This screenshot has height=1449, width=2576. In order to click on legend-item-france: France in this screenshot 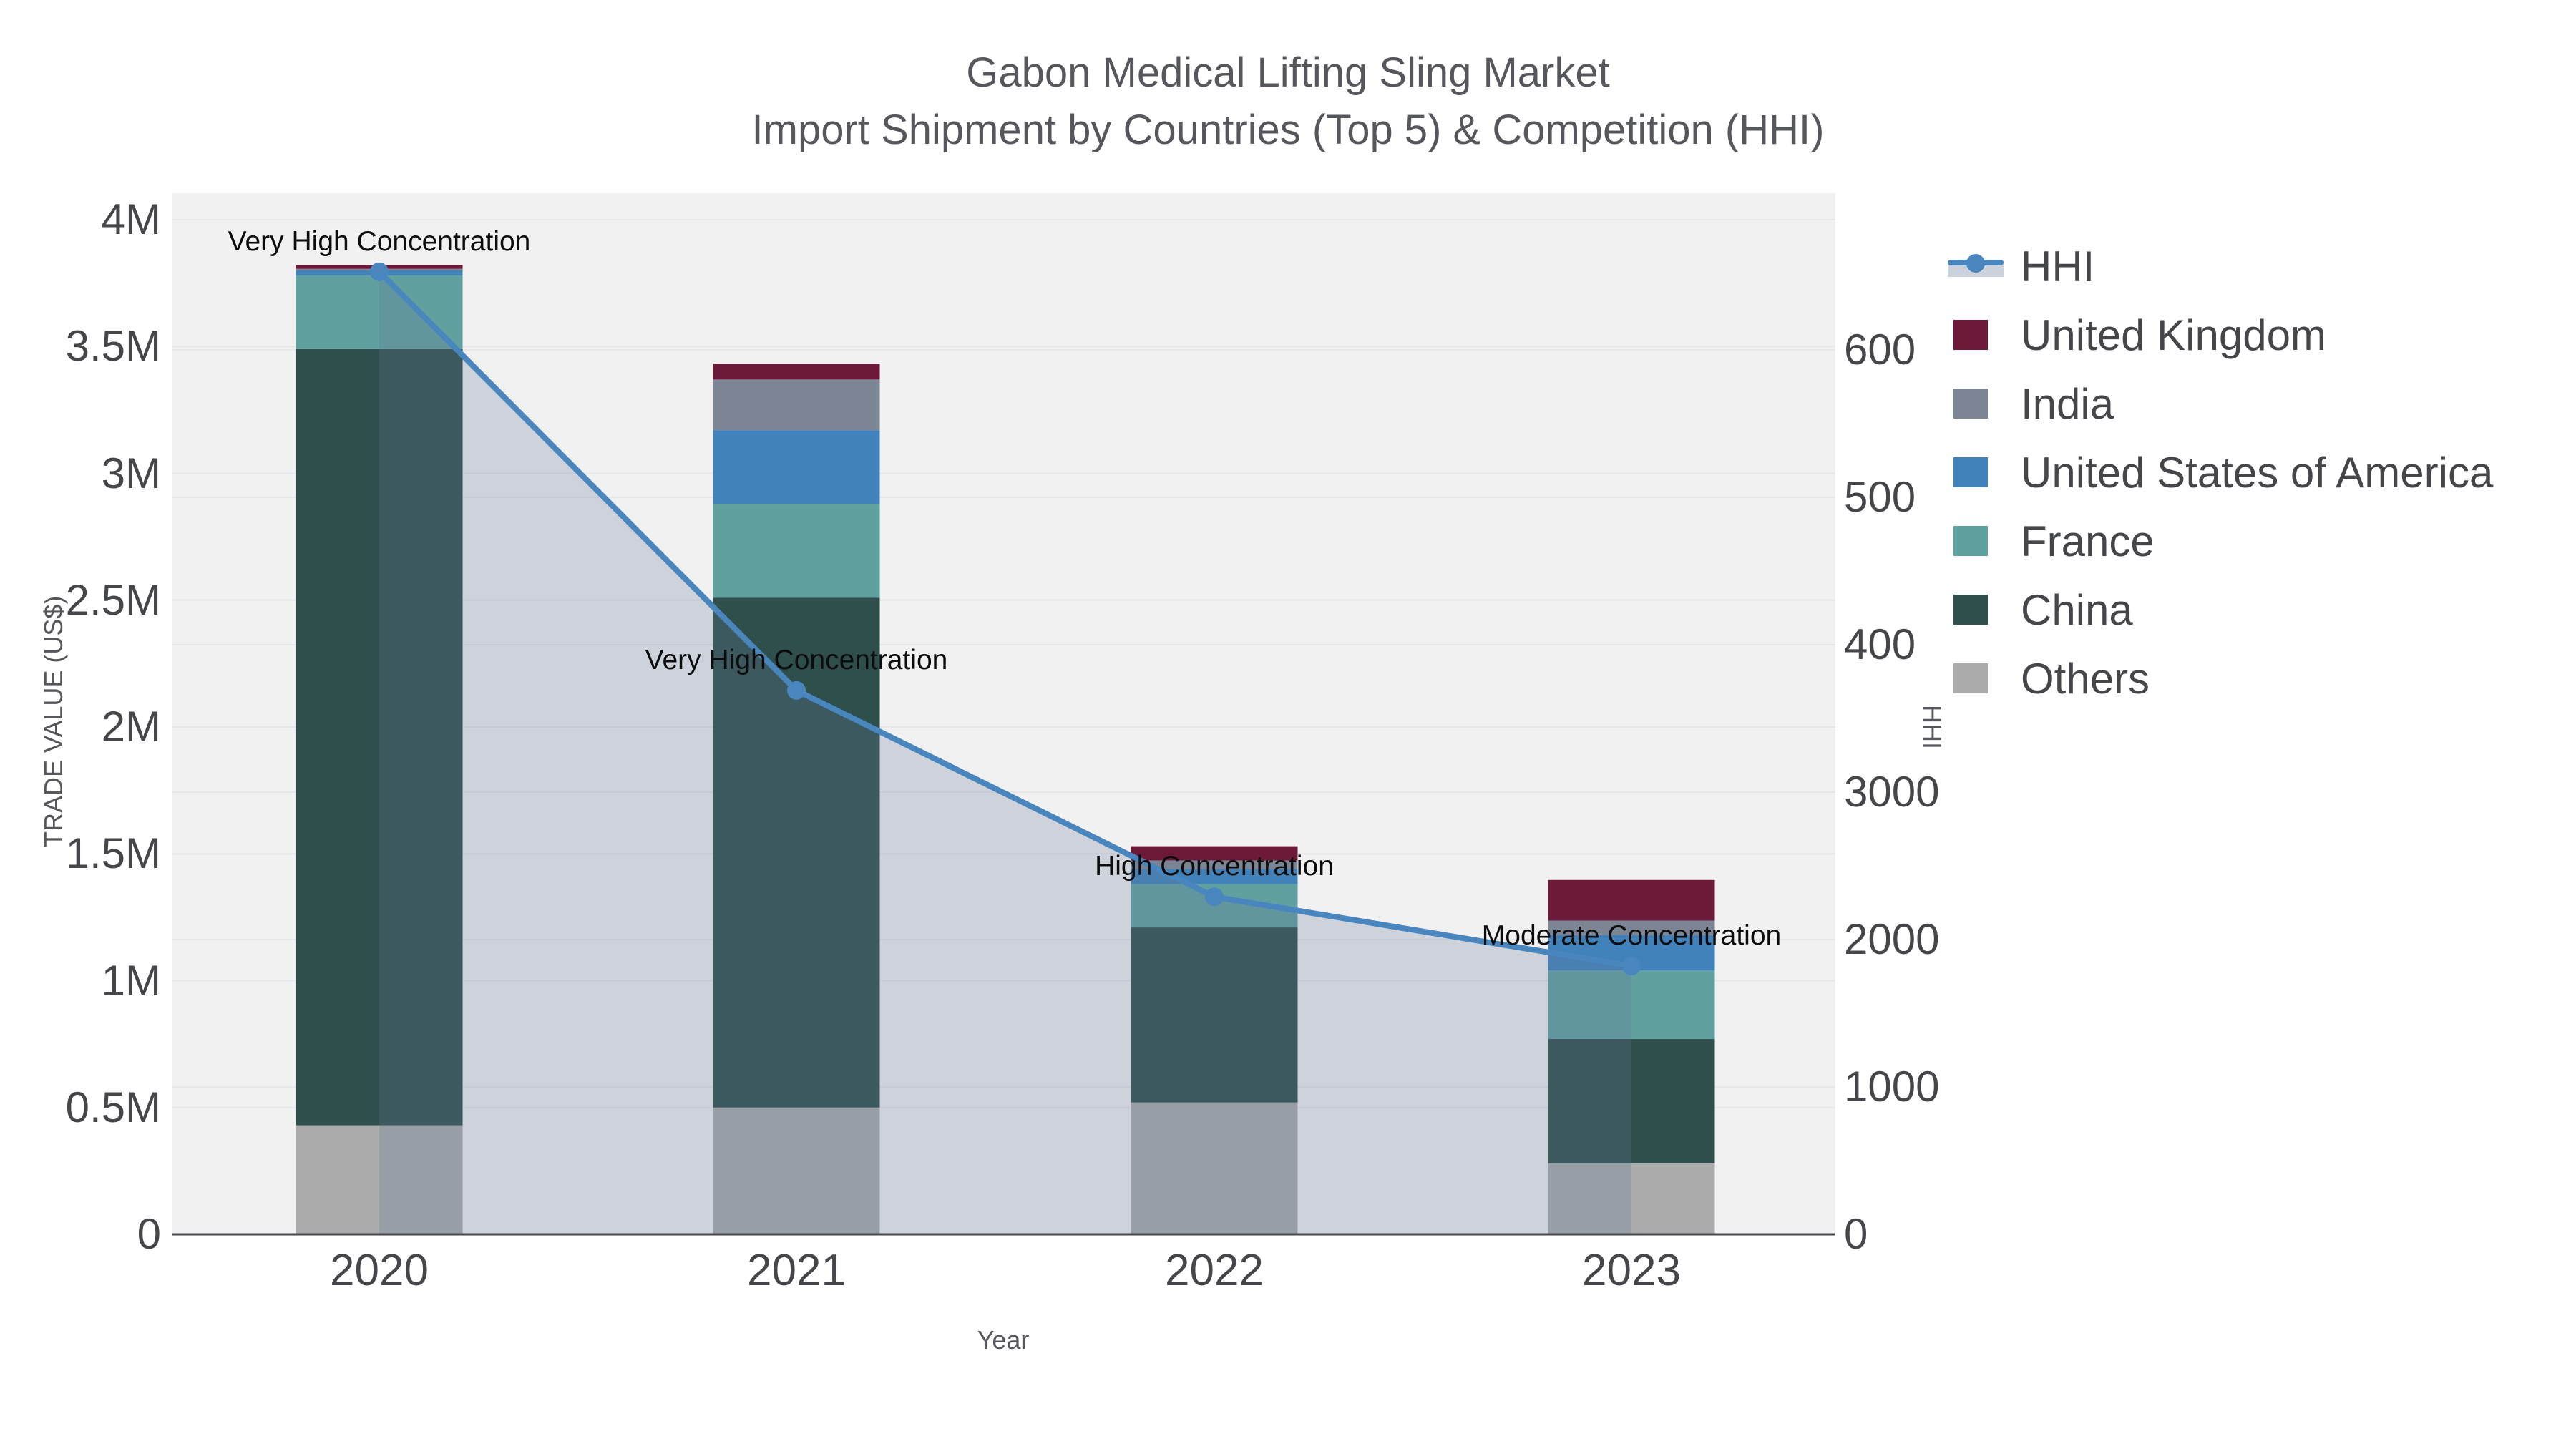, I will do `click(2051, 541)`.